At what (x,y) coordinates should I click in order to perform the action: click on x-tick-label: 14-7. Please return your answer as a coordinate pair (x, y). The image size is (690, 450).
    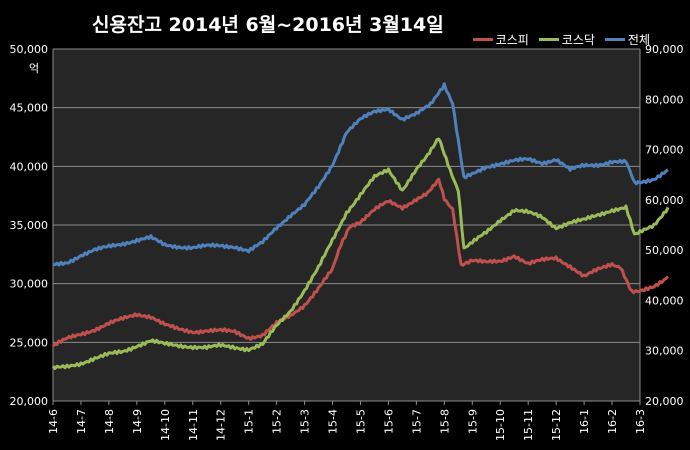
    Looking at the image, I should click on (81, 421).